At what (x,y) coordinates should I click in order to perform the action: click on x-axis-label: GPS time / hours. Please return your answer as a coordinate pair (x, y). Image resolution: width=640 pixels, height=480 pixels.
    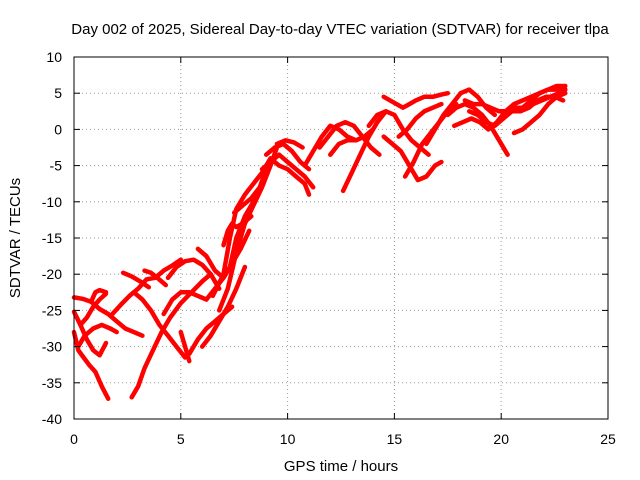
    Looking at the image, I should click on (341, 466).